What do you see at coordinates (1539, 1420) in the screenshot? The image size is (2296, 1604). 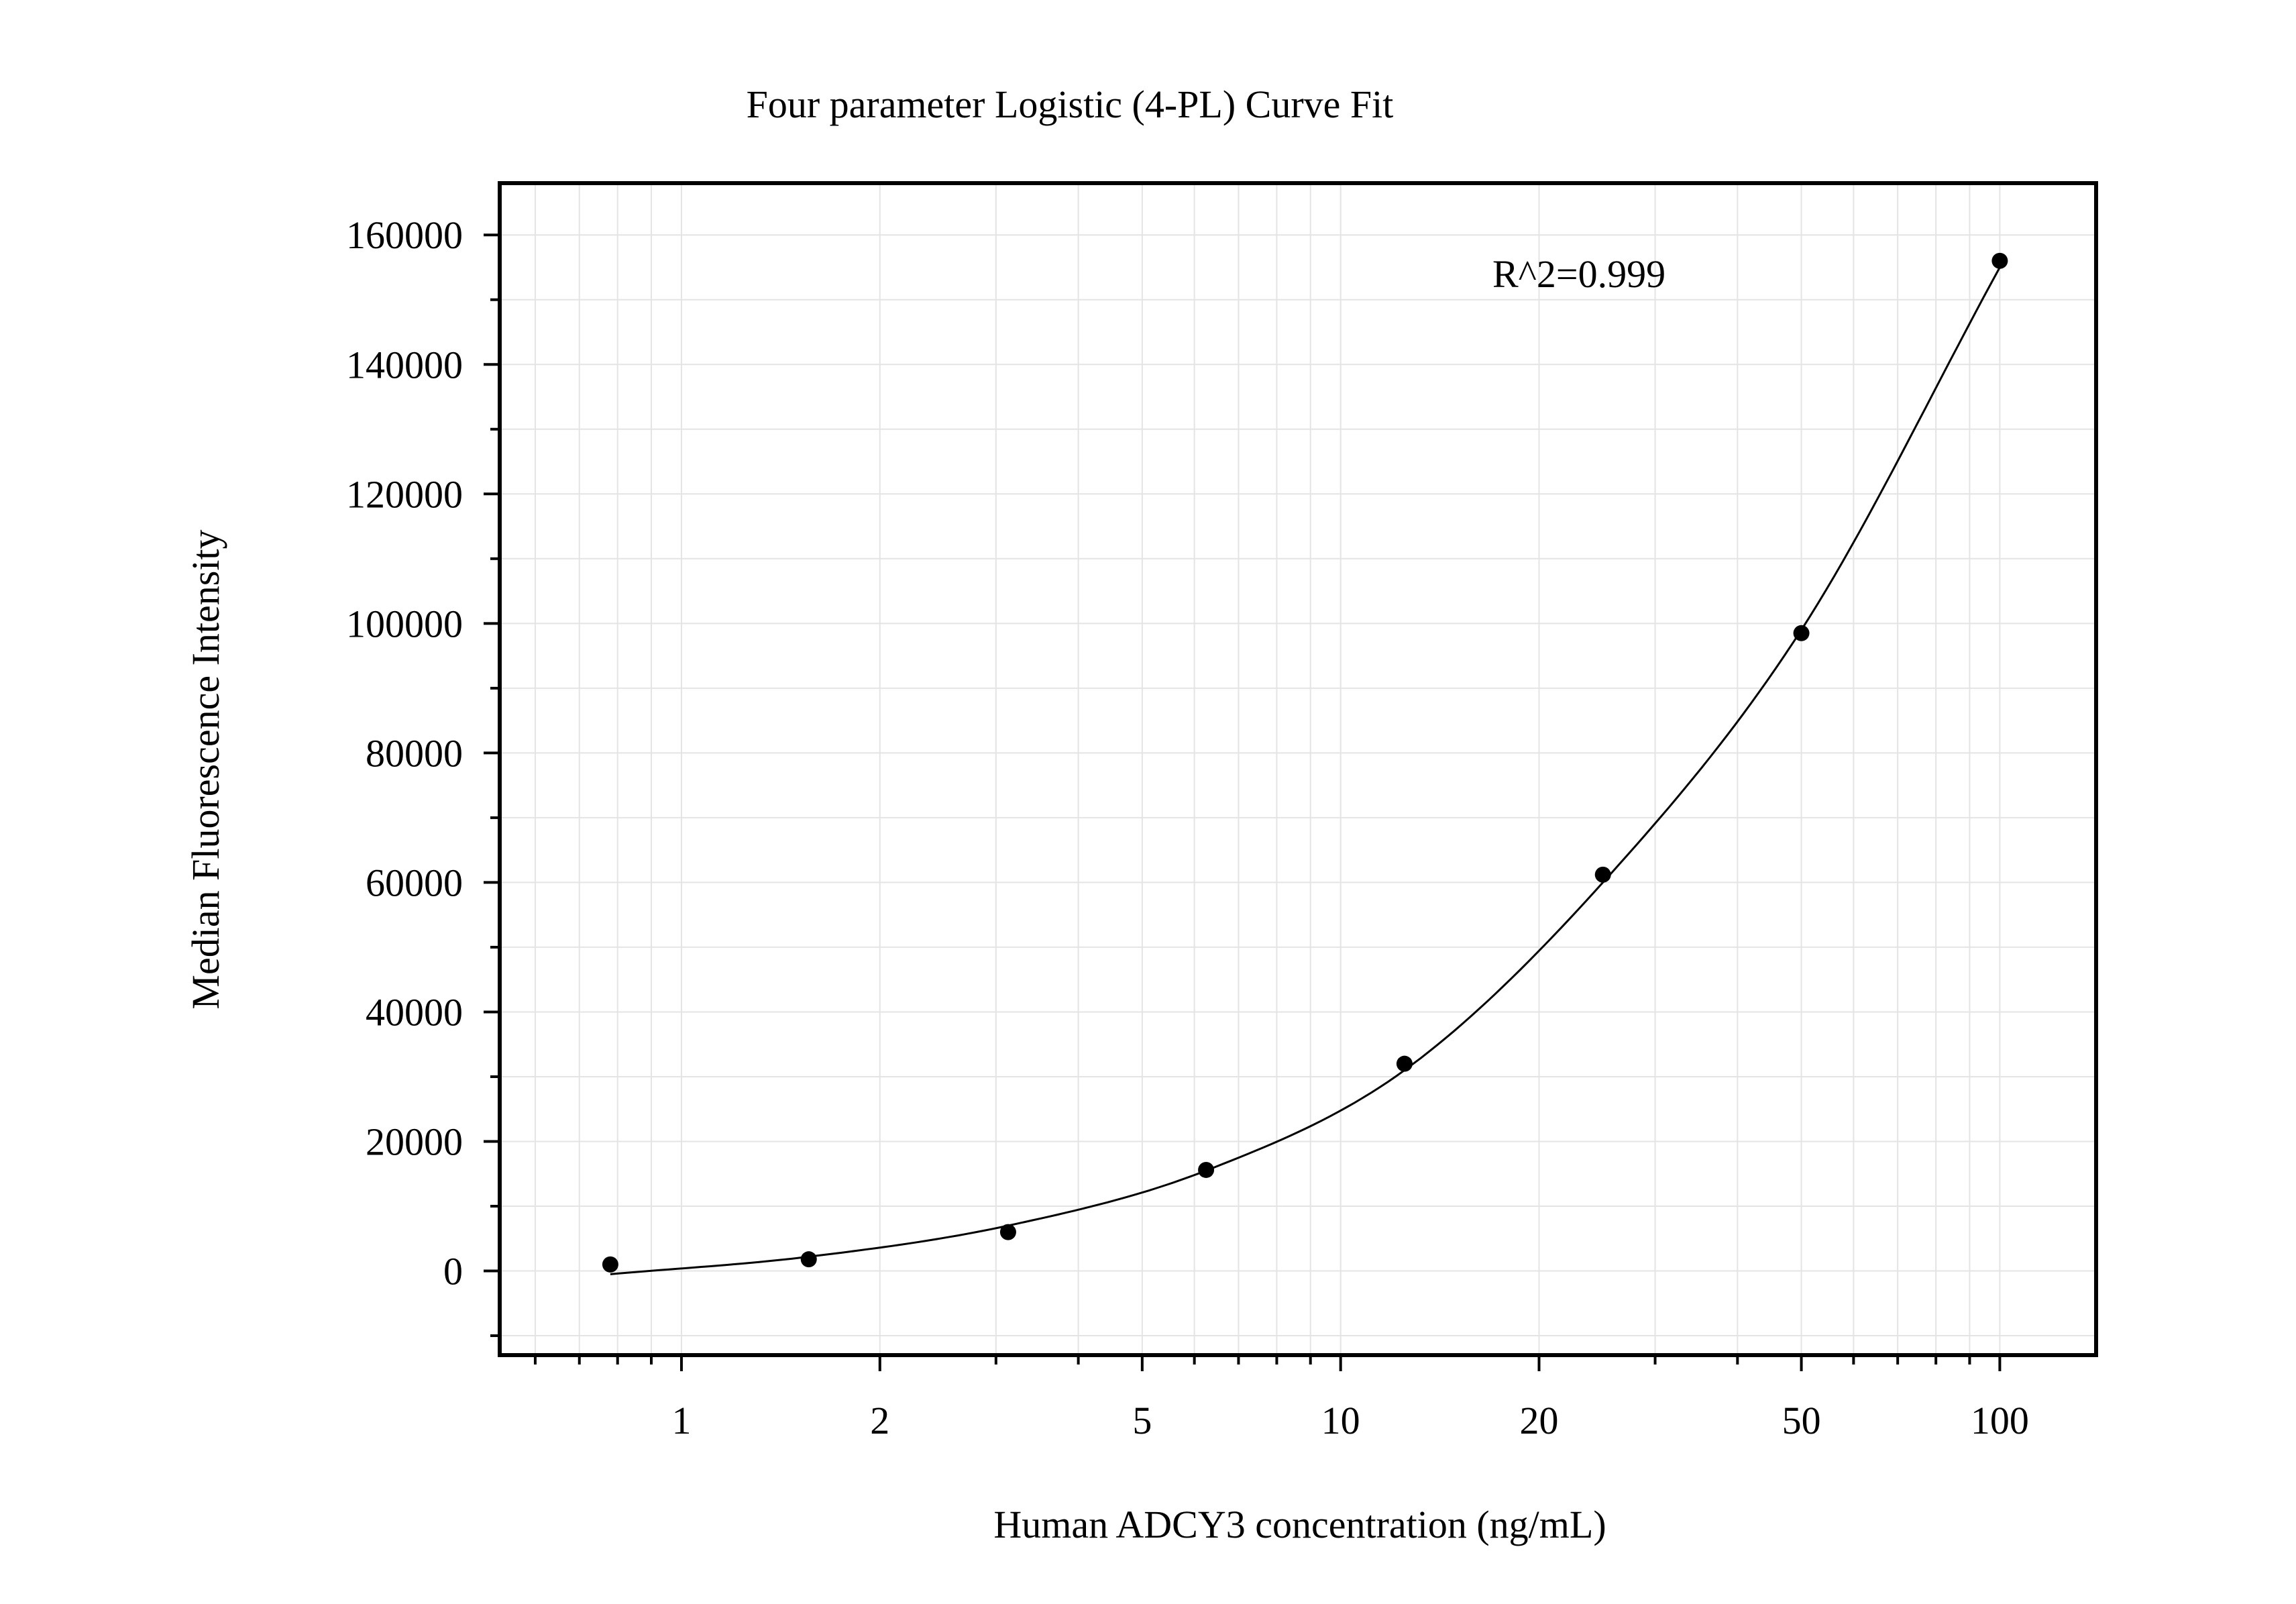 I see `x-tick-label: 20` at bounding box center [1539, 1420].